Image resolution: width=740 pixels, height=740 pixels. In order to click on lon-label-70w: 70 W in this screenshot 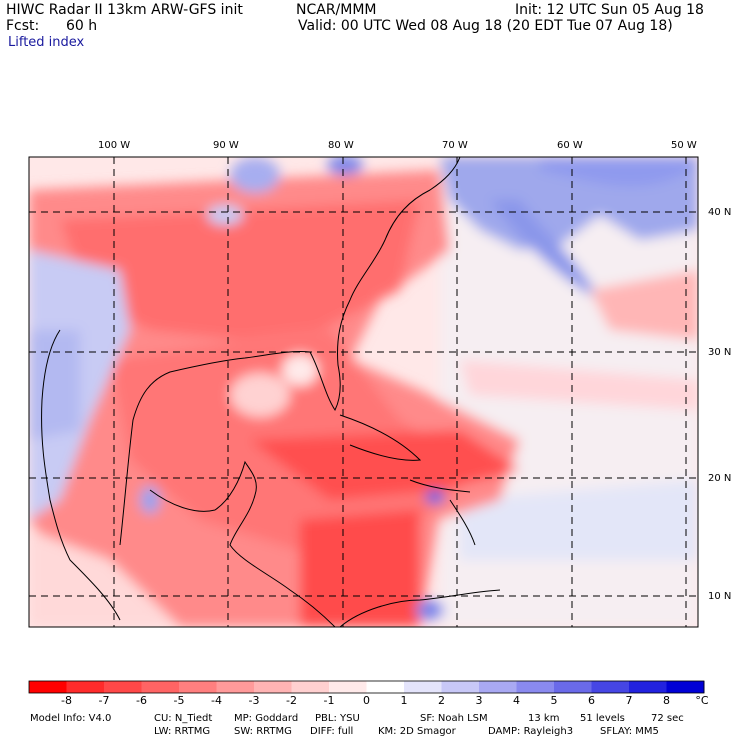, I will do `click(455, 145)`.